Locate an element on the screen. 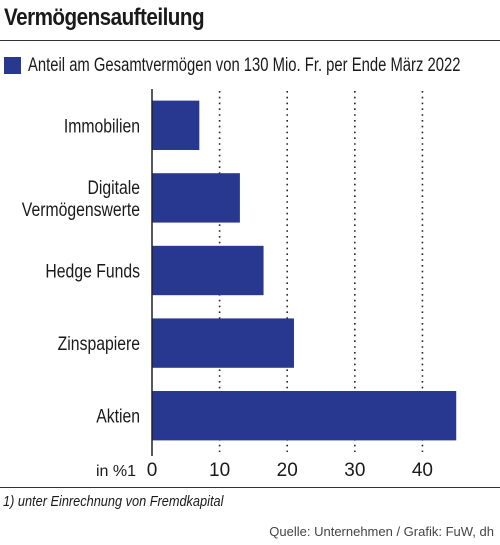 This screenshot has width=500, height=545. axis-unit-label: in %1 is located at coordinates (116, 471).